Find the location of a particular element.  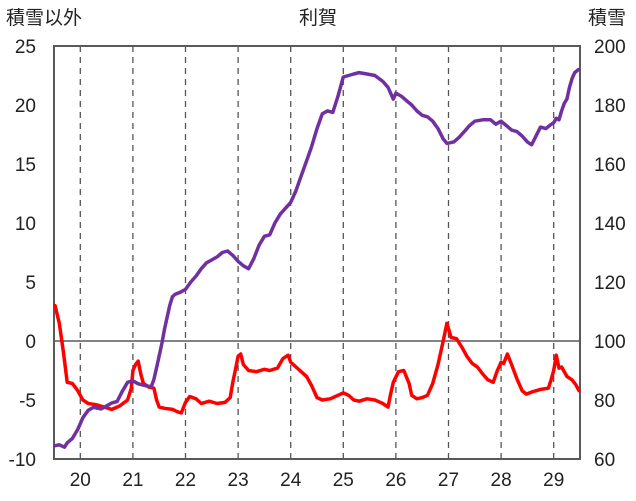

right-tick-label: 100 is located at coordinates (610, 342).